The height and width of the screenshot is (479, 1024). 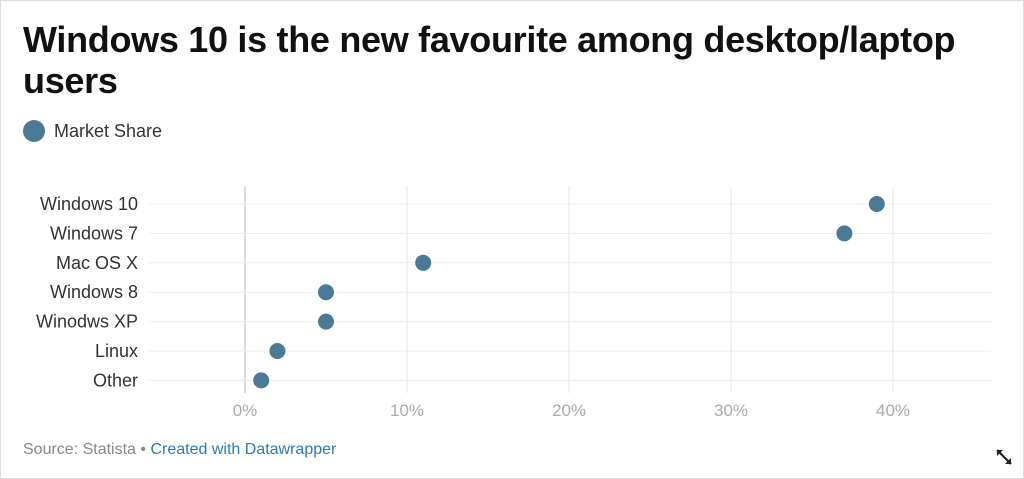 What do you see at coordinates (1004, 457) in the screenshot?
I see `expand-arrows-icon` at bounding box center [1004, 457].